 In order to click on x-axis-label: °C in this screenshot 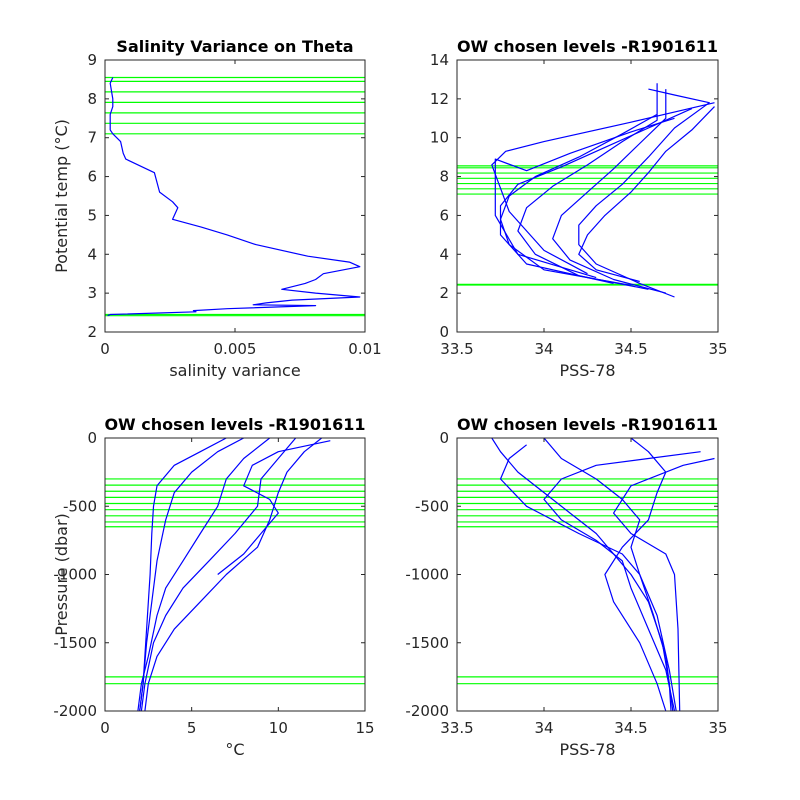, I will do `click(234, 749)`.